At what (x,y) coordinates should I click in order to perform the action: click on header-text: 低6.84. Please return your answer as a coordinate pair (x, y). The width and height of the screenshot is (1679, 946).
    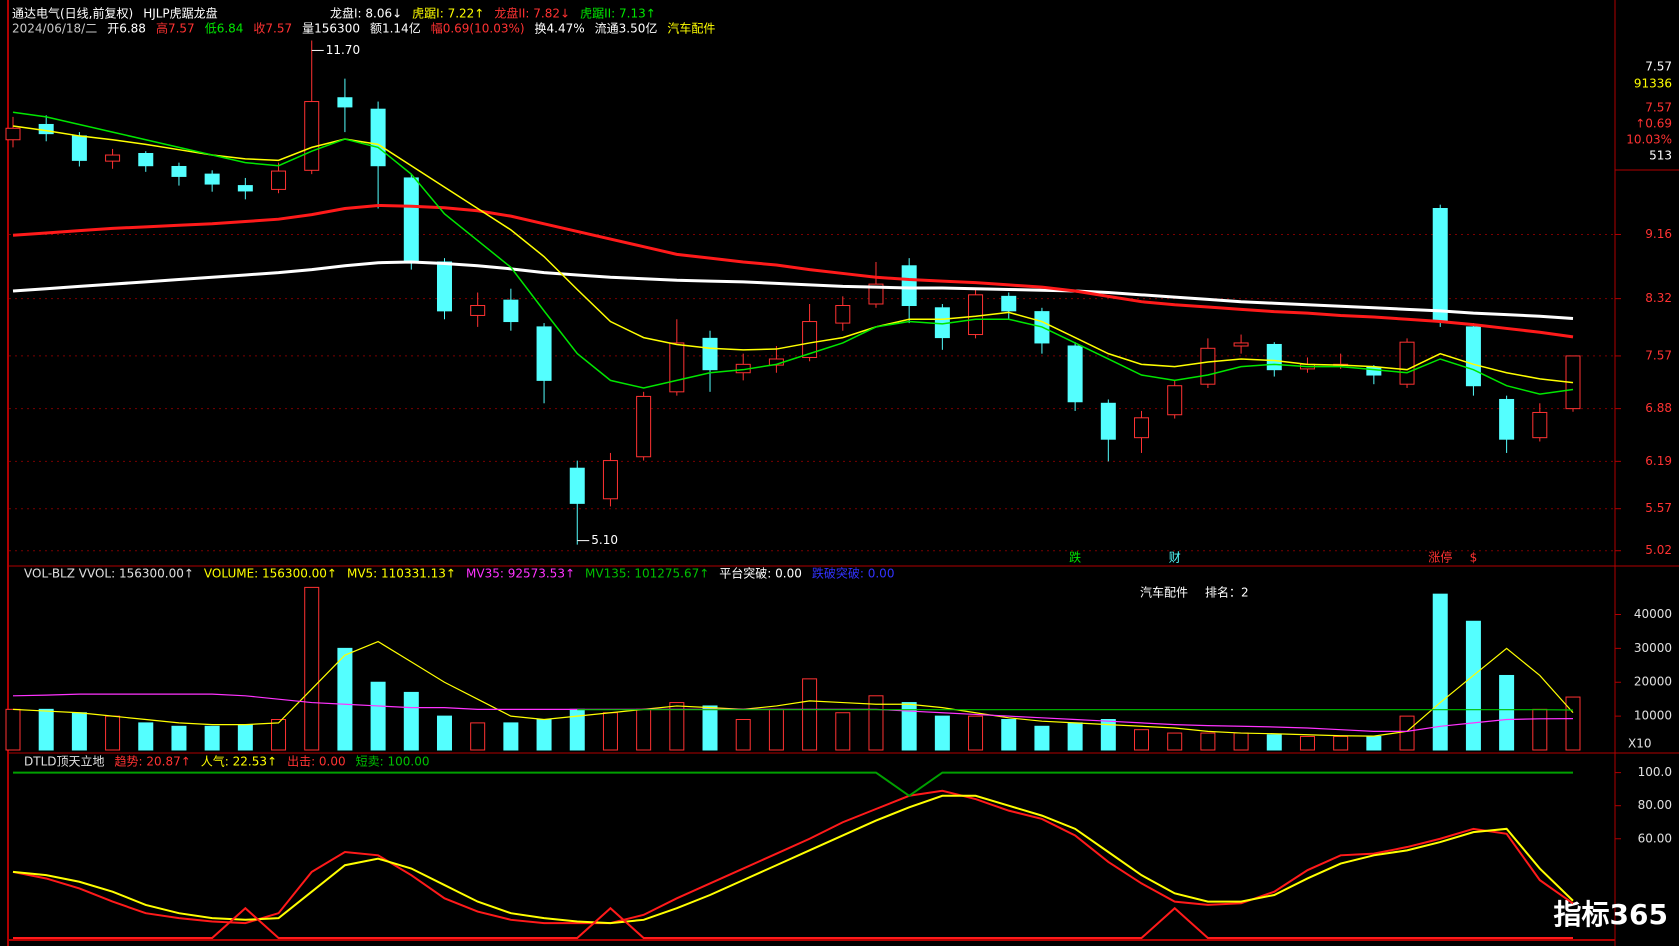
    Looking at the image, I should click on (224, 29).